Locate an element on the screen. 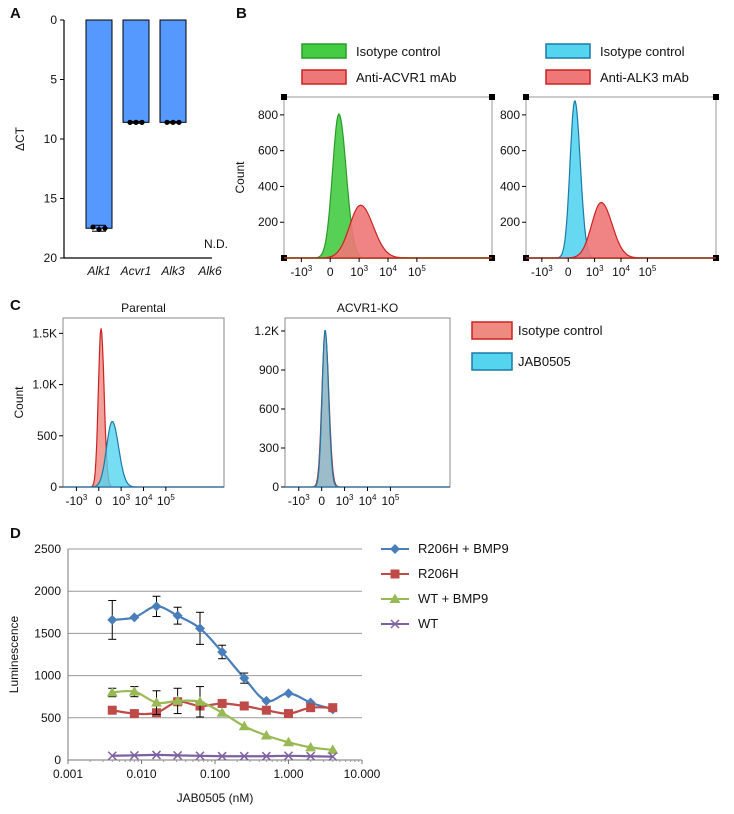 The height and width of the screenshot is (814, 734). bar is located at coordinates (136, 71).